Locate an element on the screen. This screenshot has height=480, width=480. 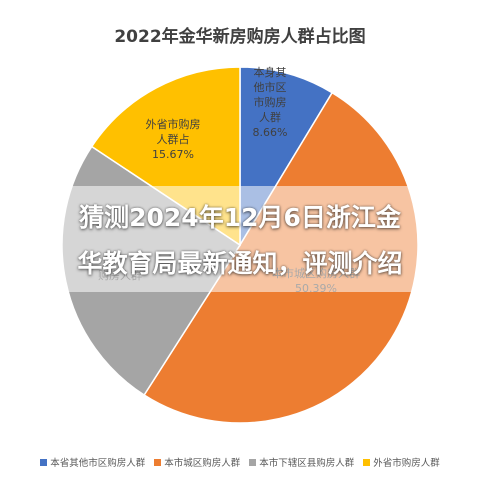
slice-name-label: 人群 is located at coordinates (270, 117).